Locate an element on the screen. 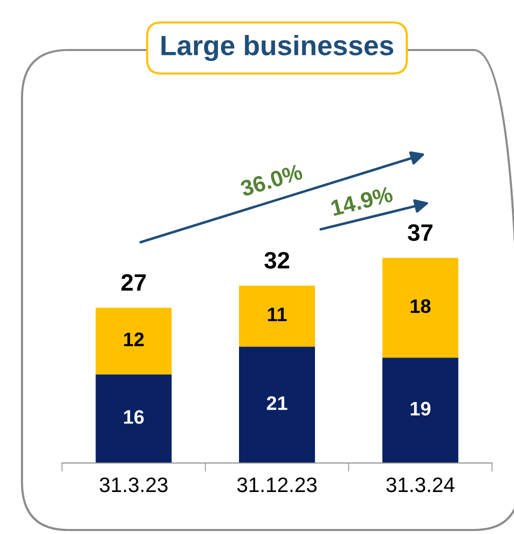 The image size is (514, 534). data-label: 12 is located at coordinates (134, 339).